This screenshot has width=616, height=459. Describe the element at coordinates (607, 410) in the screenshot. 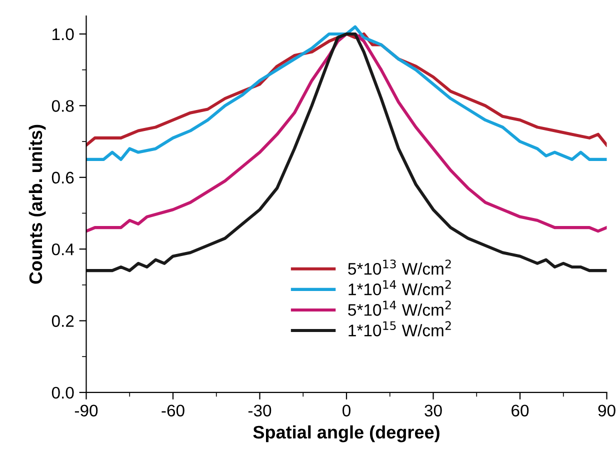

I see `x-tick-label: 90` at that location.